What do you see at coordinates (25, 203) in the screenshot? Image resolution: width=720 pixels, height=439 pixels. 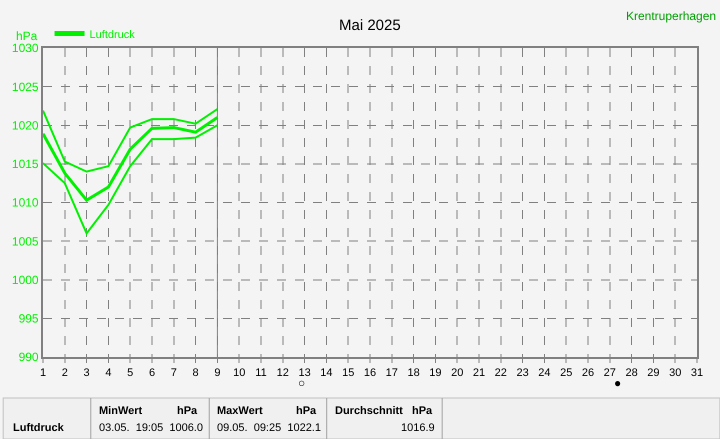 I see `y-tick-label: 1010` at bounding box center [25, 203].